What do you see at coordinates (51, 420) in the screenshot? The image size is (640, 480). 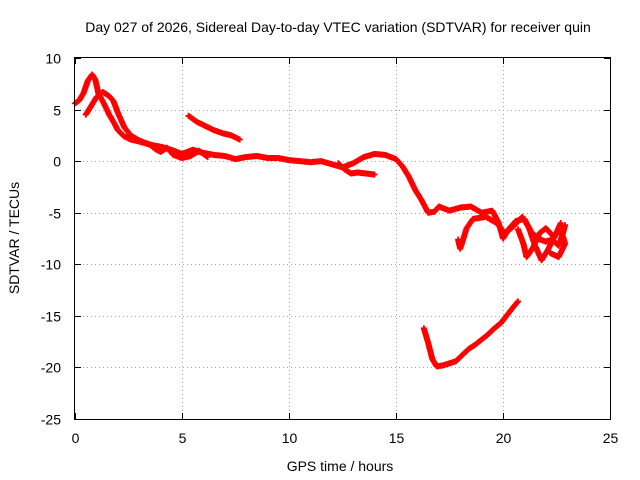 I see `y-tick-label: -25` at bounding box center [51, 420].